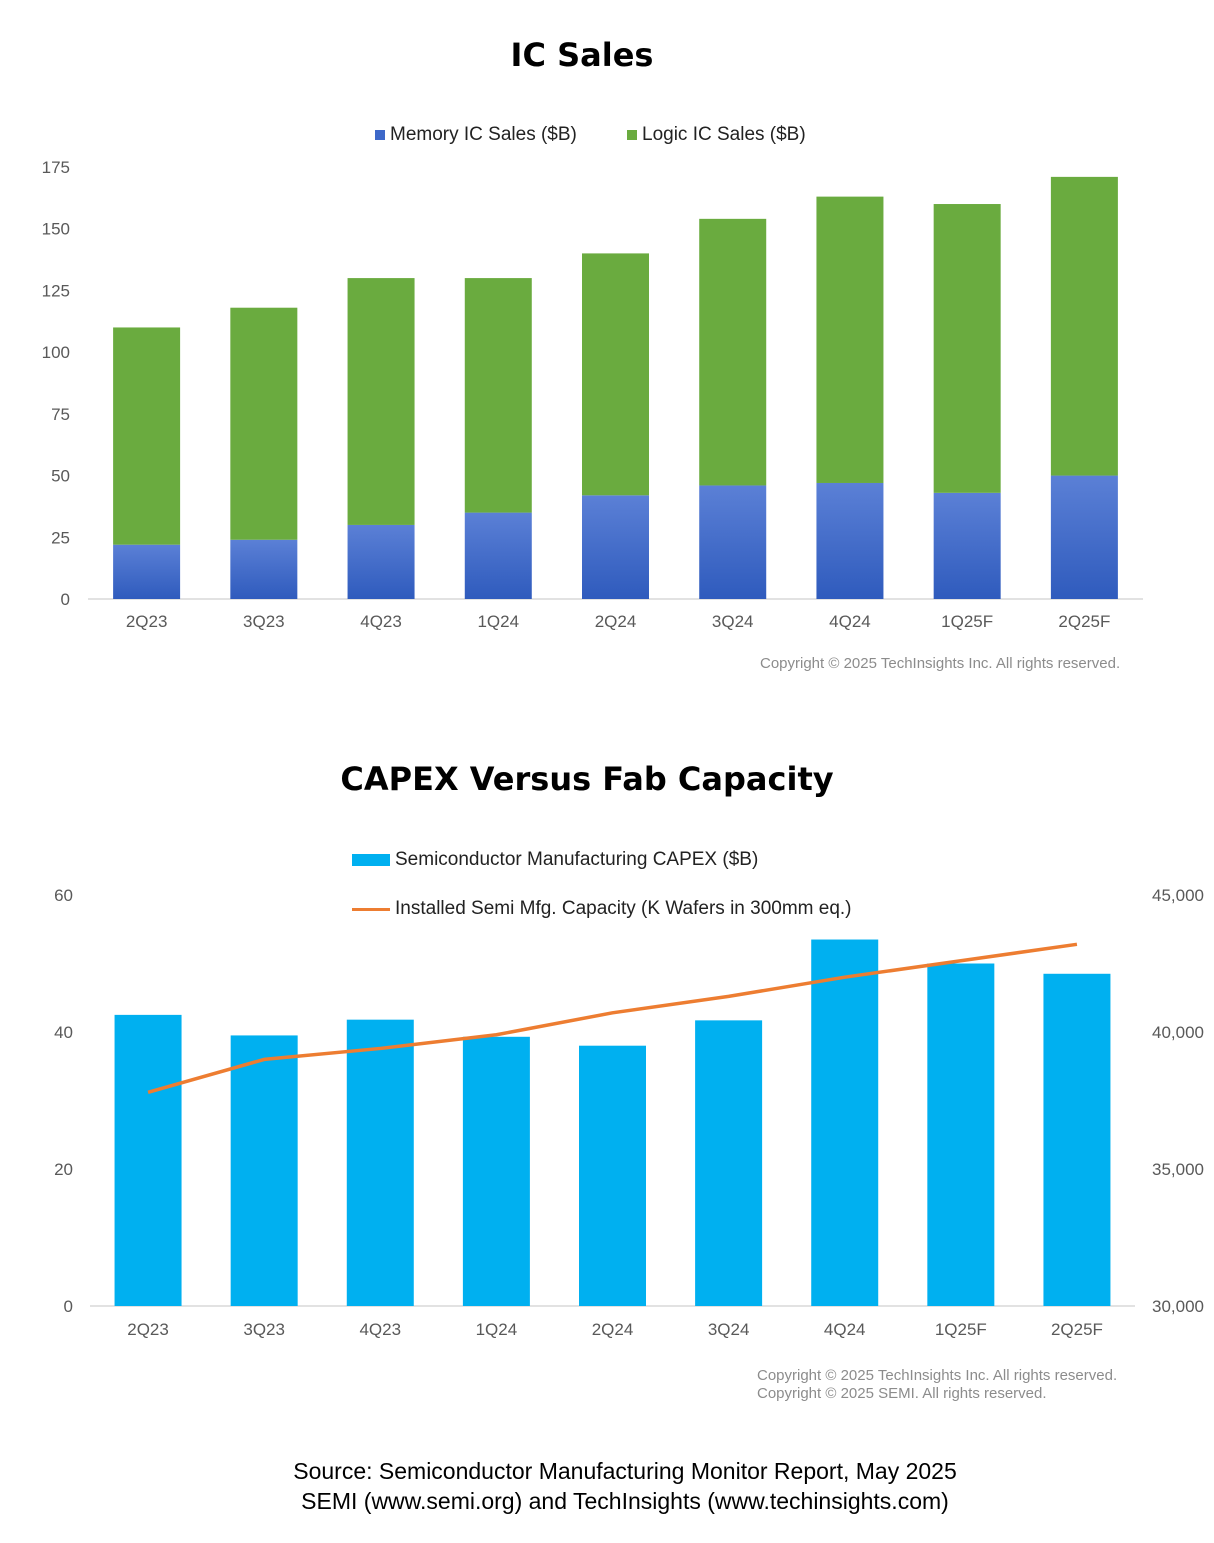 The height and width of the screenshot is (1543, 1214). I want to click on y-tick-label: 40, so click(63, 1032).